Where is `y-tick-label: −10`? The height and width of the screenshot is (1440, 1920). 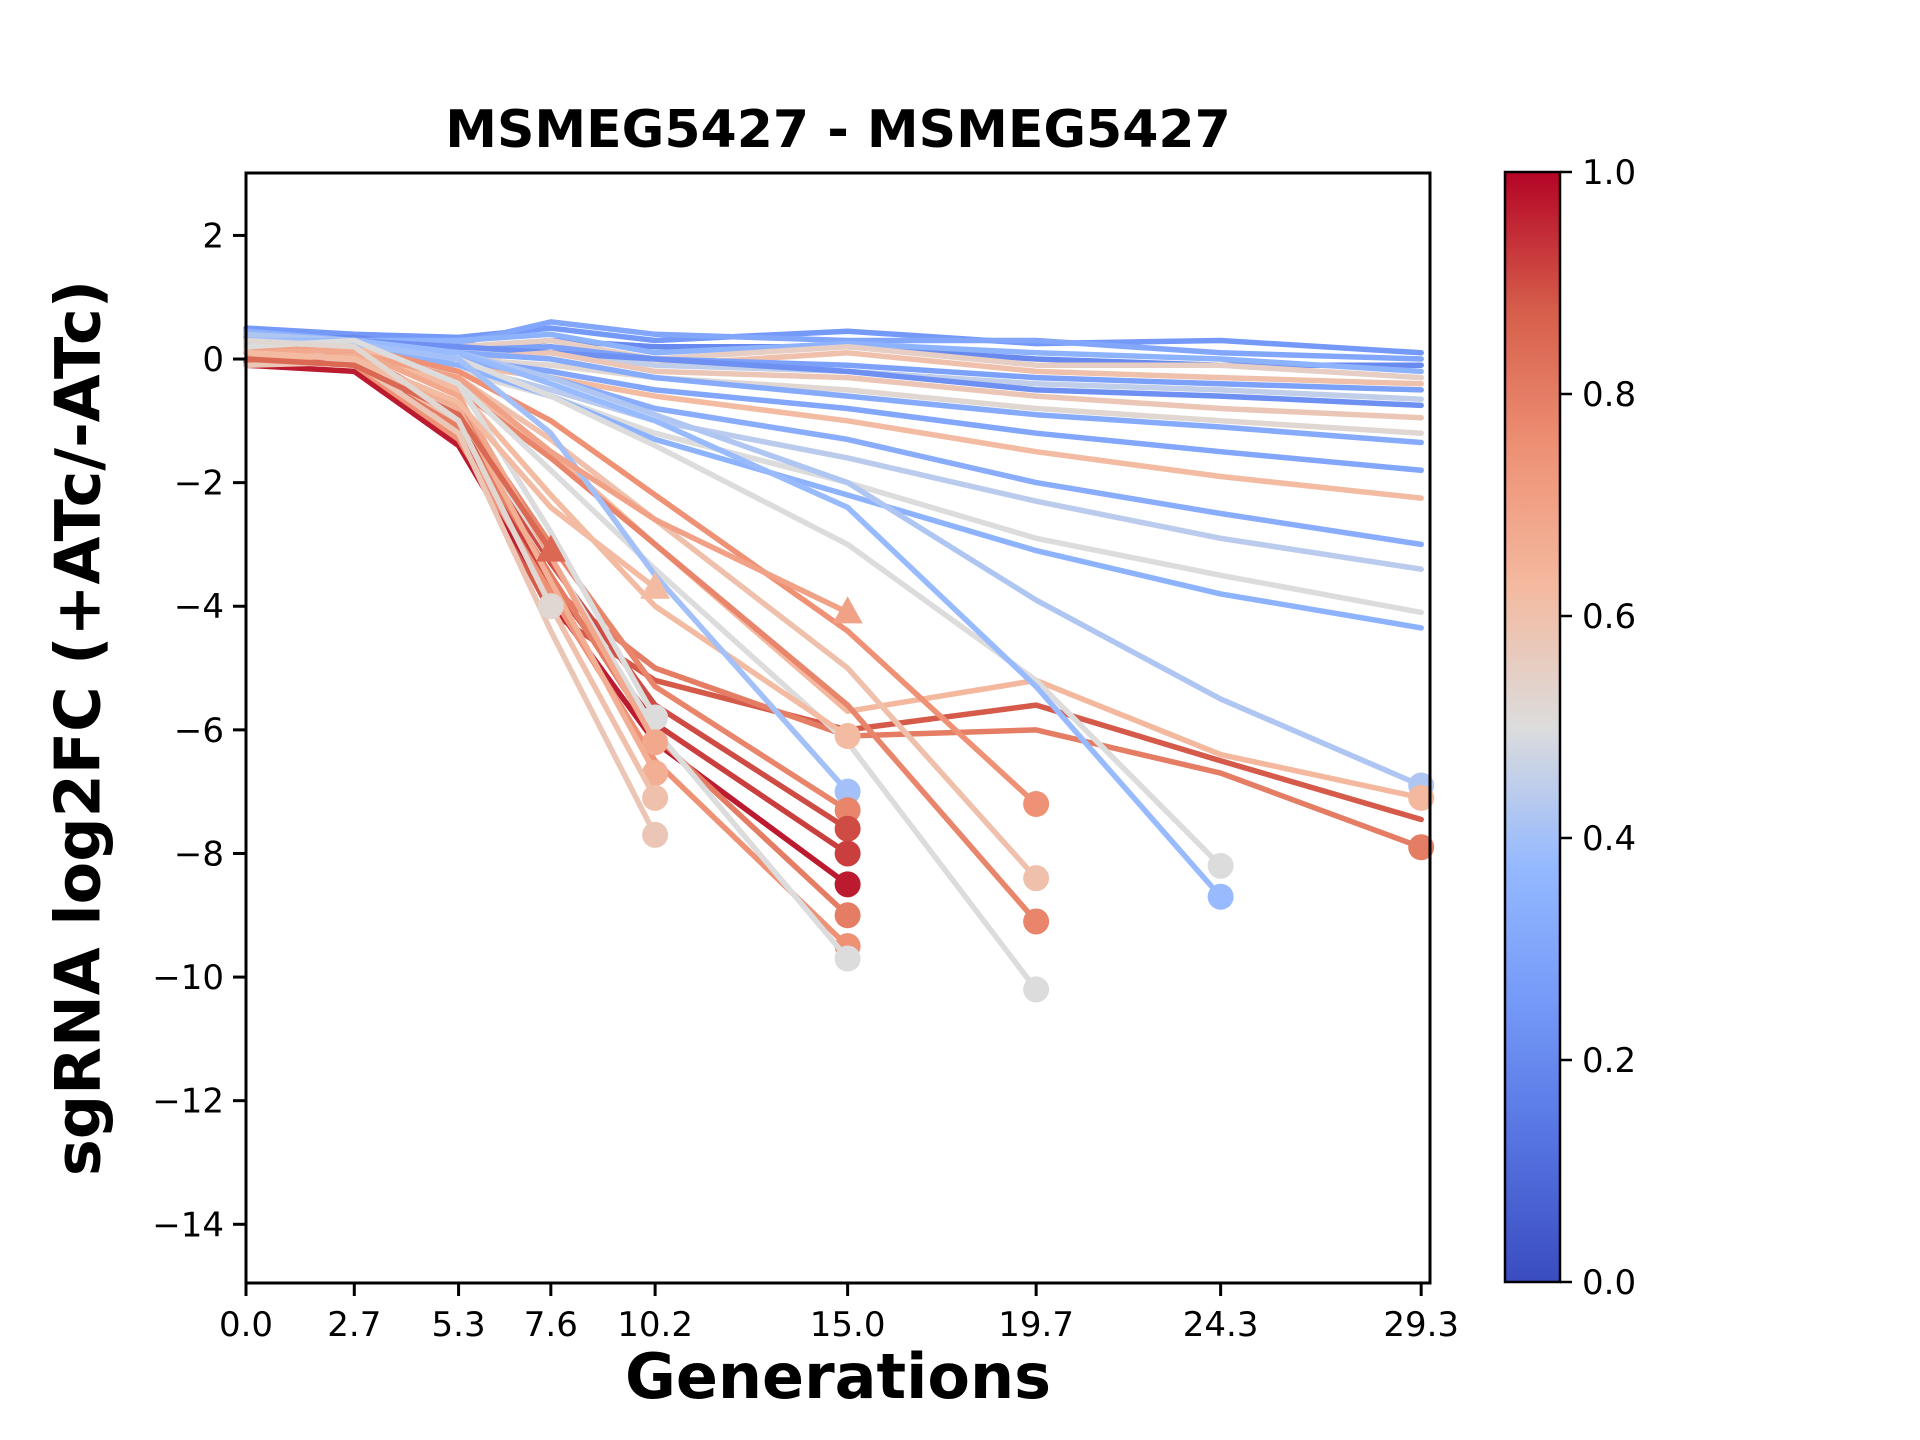
y-tick-label: −10 is located at coordinates (188, 978).